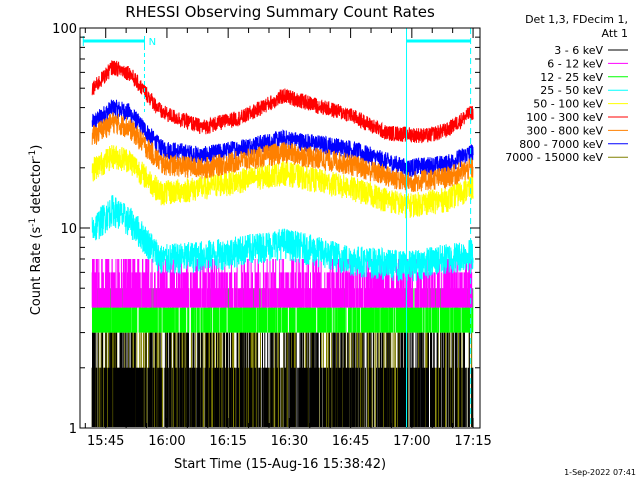 The width and height of the screenshot is (640, 480). What do you see at coordinates (152, 42) in the screenshot?
I see `night-marker-label: N` at bounding box center [152, 42].